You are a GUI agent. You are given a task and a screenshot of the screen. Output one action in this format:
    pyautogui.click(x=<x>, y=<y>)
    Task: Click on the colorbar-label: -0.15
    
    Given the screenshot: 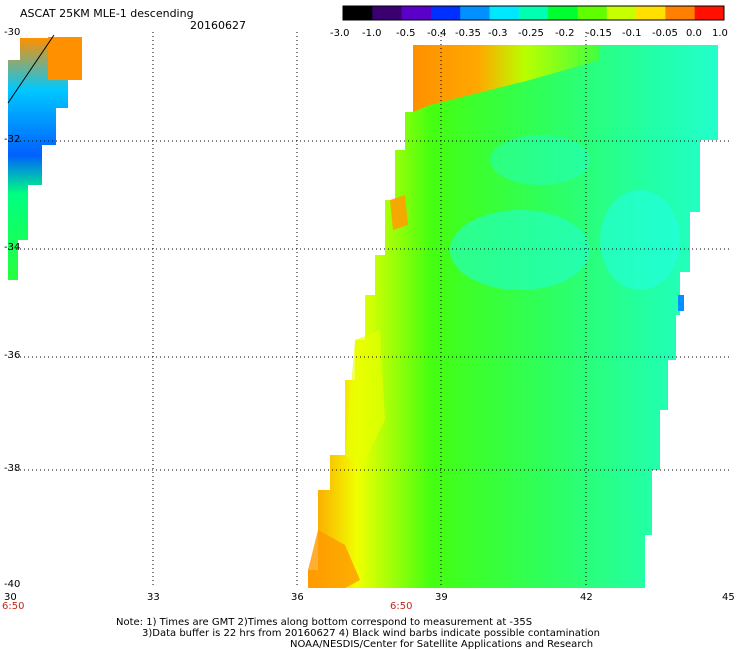 What is the action you would take?
    pyautogui.click(x=599, y=33)
    